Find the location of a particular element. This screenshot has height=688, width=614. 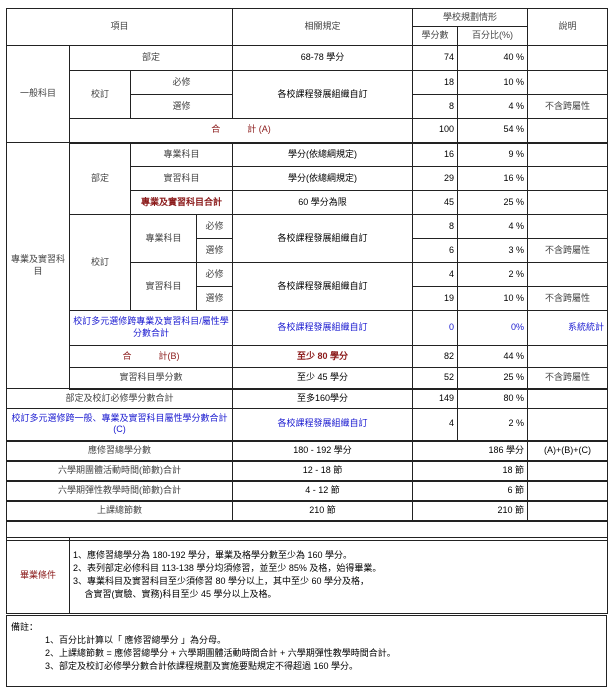

pro-school-pro-elective-percent: 3 % is located at coordinates (493, 250).